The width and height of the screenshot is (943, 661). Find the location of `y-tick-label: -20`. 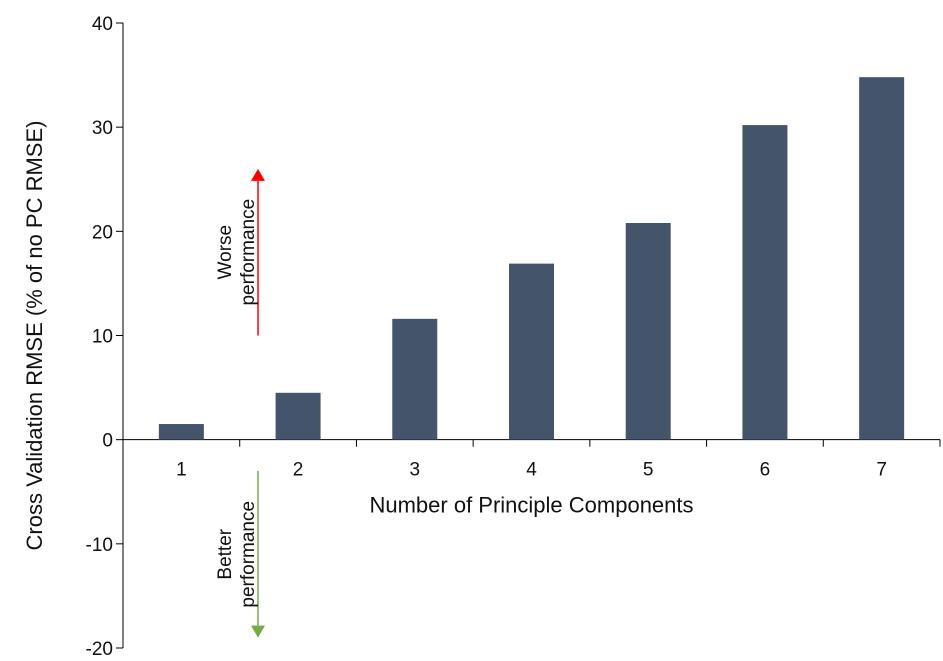

y-tick-label: -20 is located at coordinates (99, 649).